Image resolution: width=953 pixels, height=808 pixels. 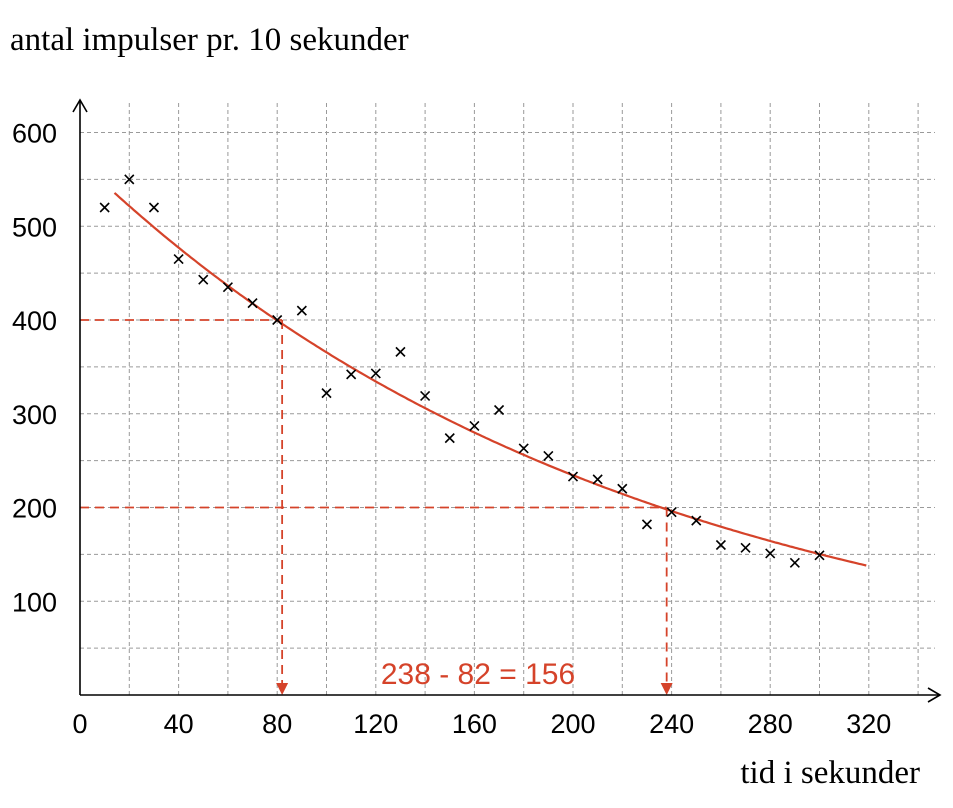 What do you see at coordinates (34, 602) in the screenshot?
I see `y-tick-label: 100` at bounding box center [34, 602].